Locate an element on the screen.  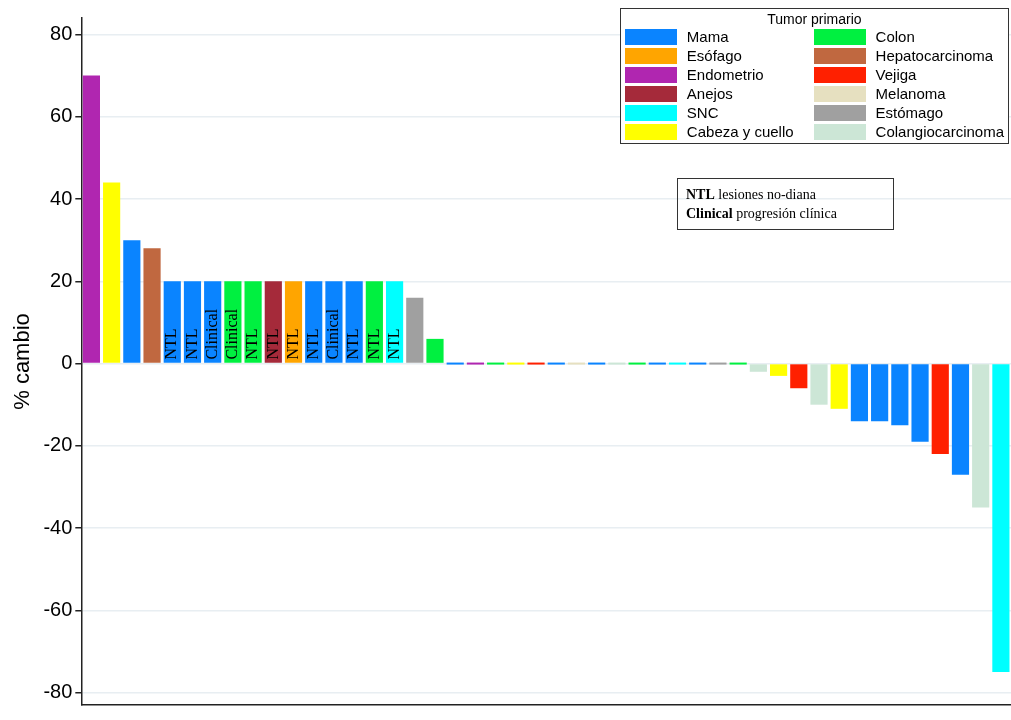
y-tick-label: -80 is located at coordinates (58, 691).